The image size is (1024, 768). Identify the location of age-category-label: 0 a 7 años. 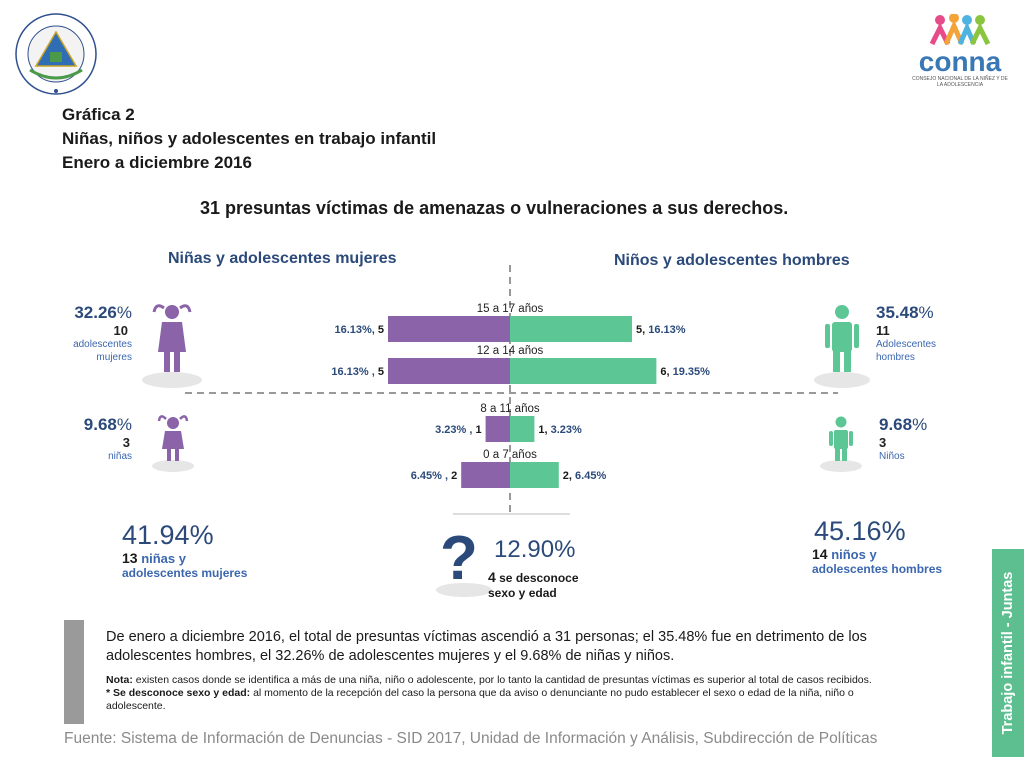
(510, 455).